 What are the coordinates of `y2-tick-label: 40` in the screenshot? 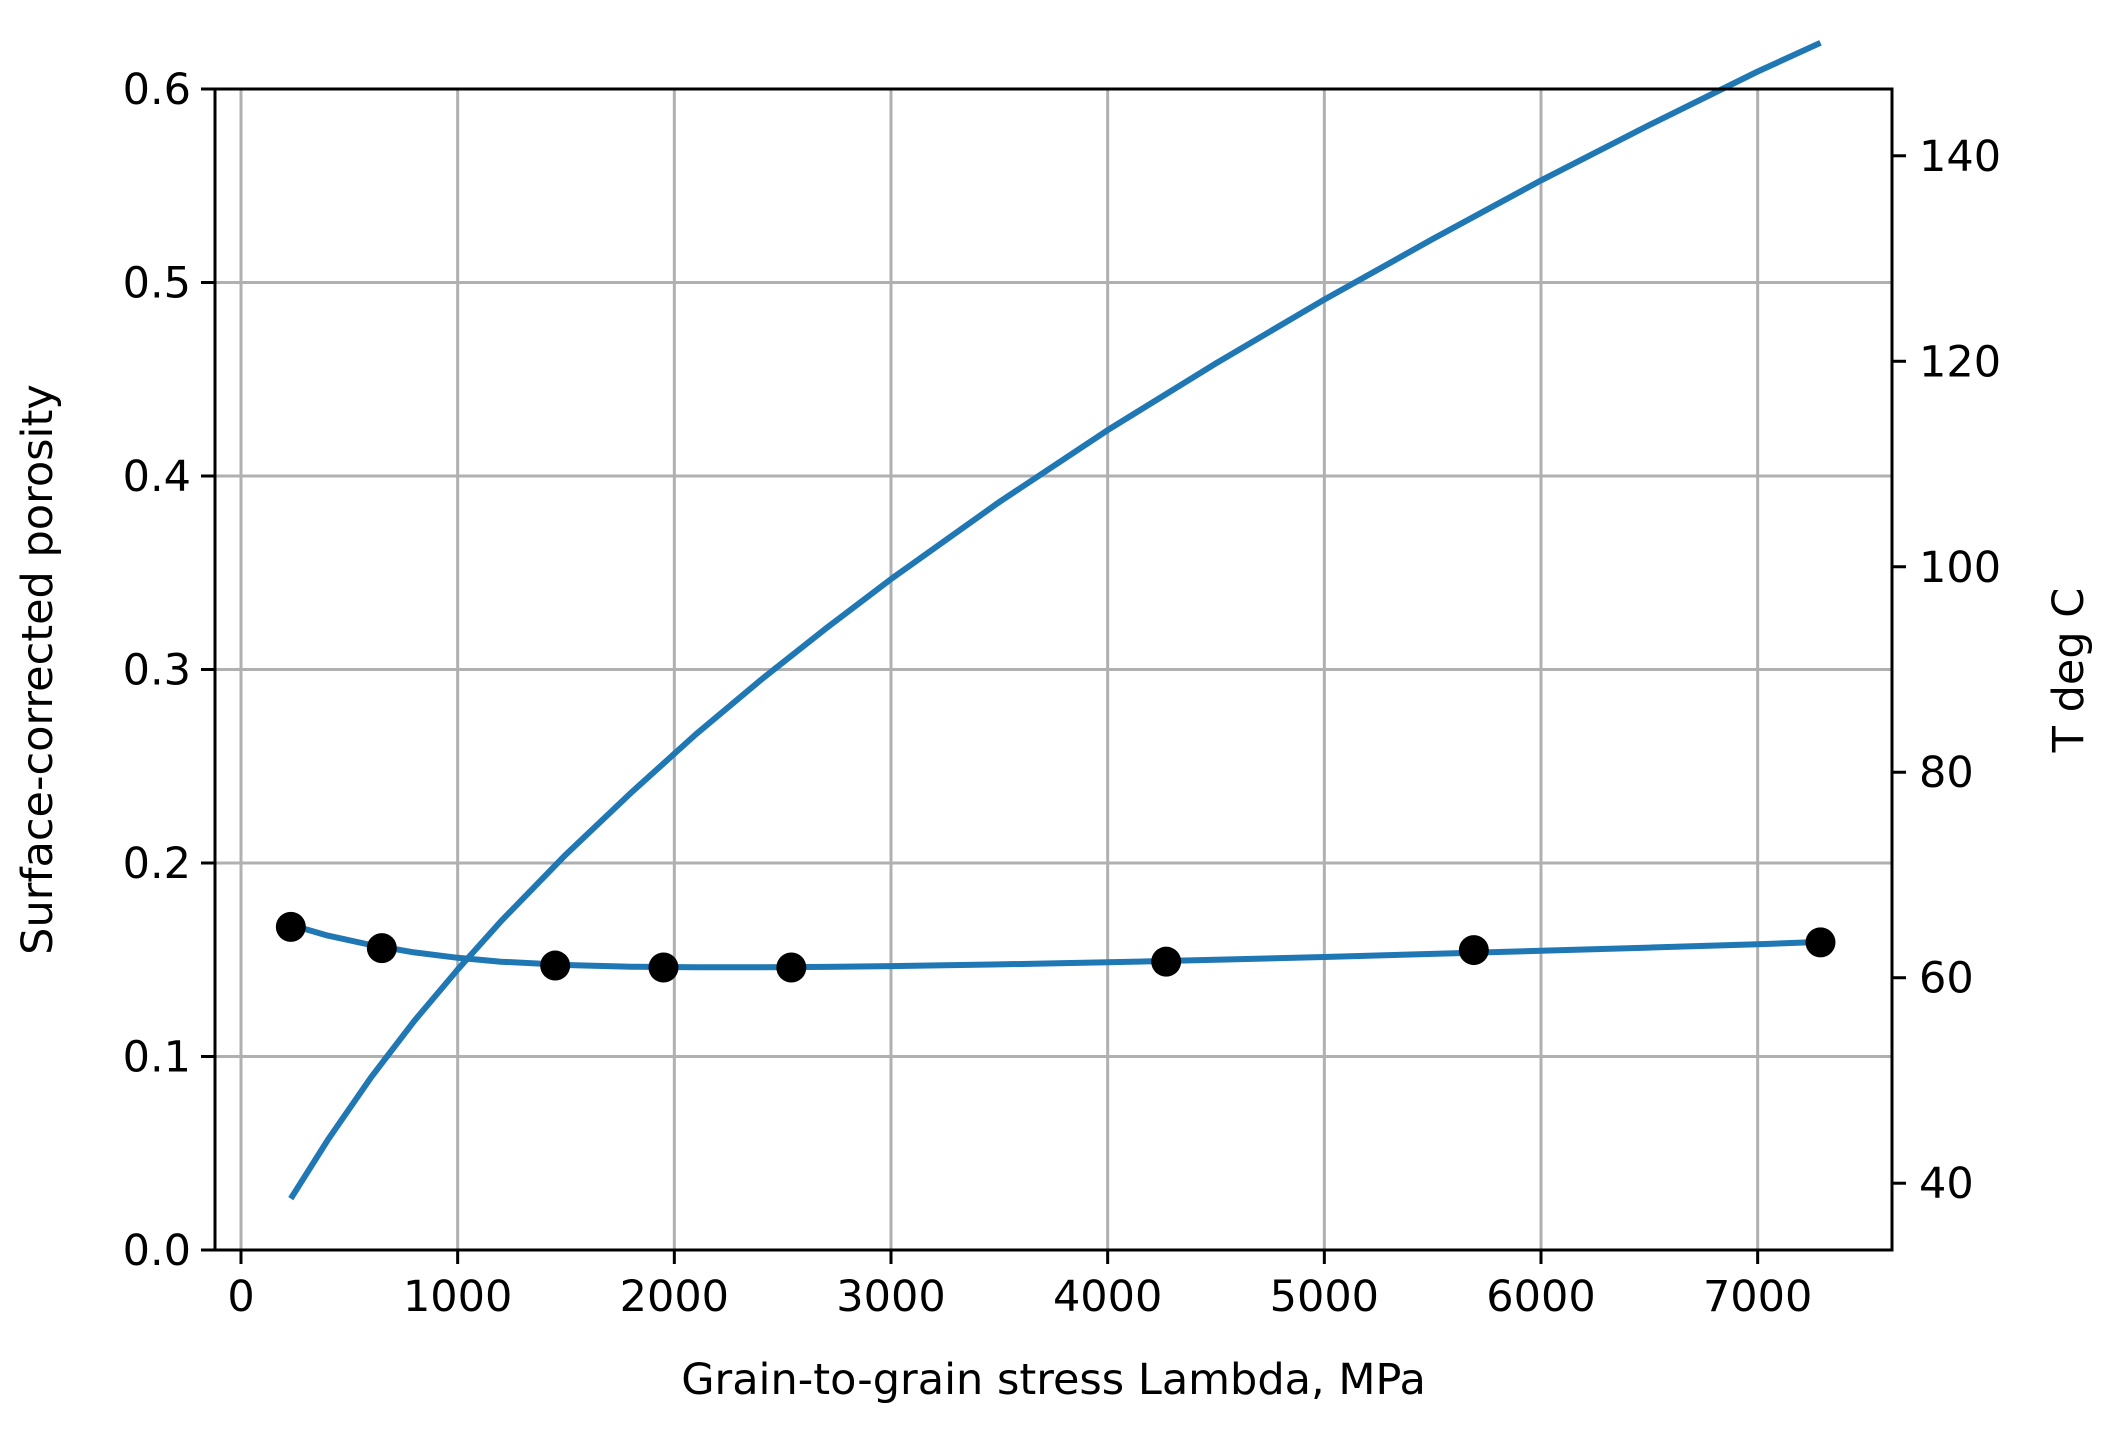 It's located at (1946, 1184).